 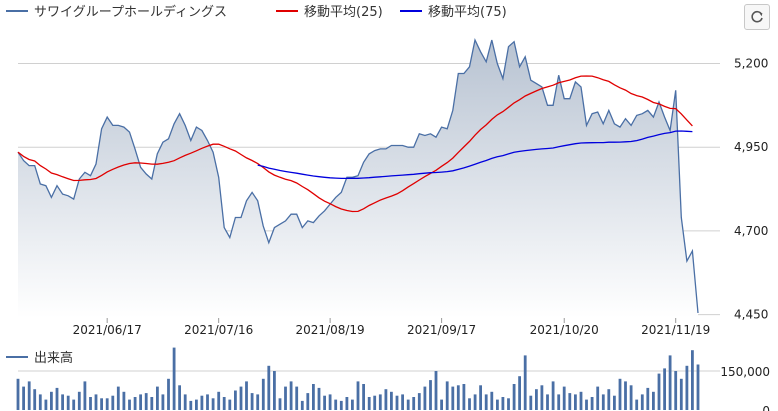 I want to click on price-y-tick-label: 4,450, so click(x=751, y=315).